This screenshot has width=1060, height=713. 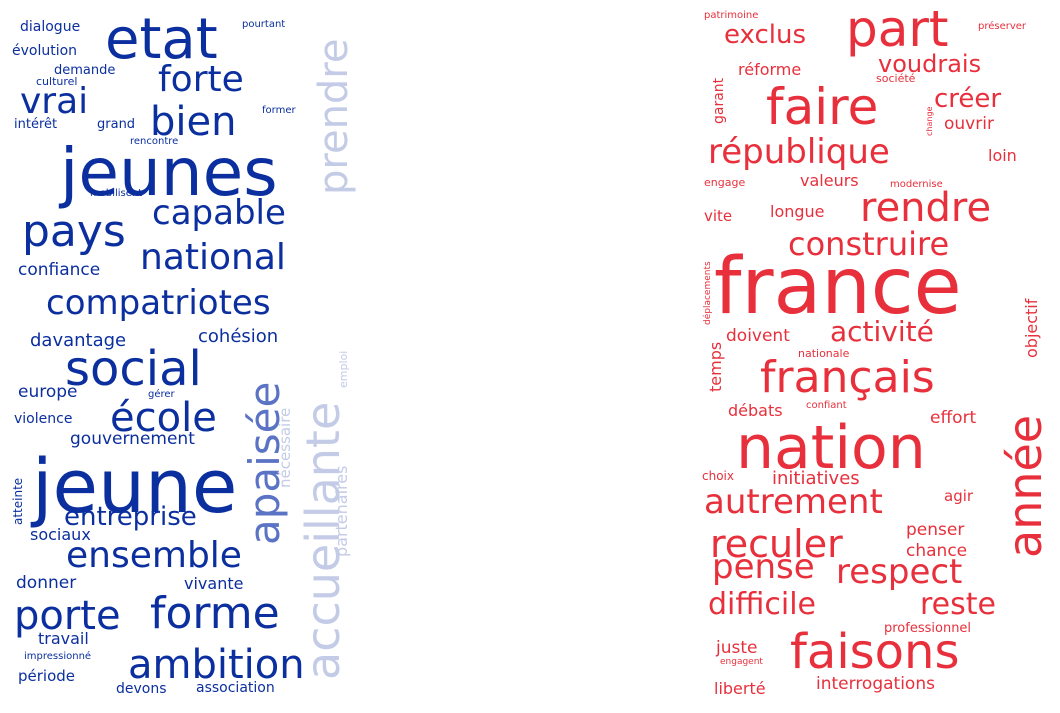 I want to click on left-word-emploi: emploi, so click(x=343, y=369).